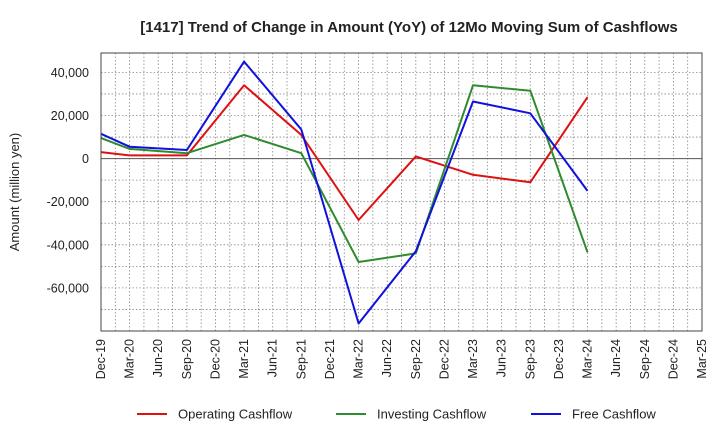 The image size is (720, 440). Describe the element at coordinates (387, 358) in the screenshot. I see `x-tick-label: Jun-22` at that location.